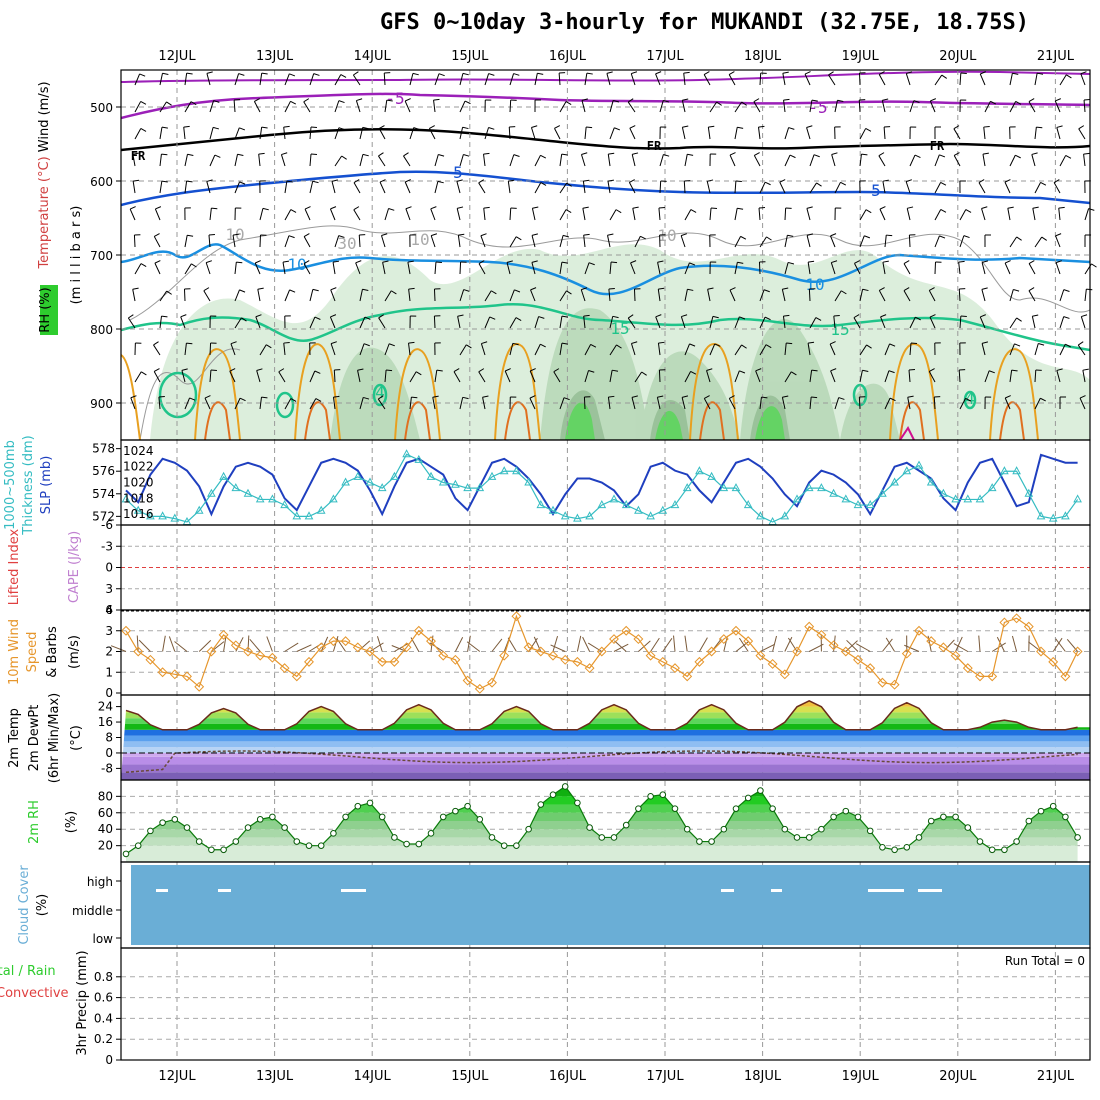  What do you see at coordinates (109, 568) in the screenshot?
I see `lifted-index-tick-label: 0` at bounding box center [109, 568].